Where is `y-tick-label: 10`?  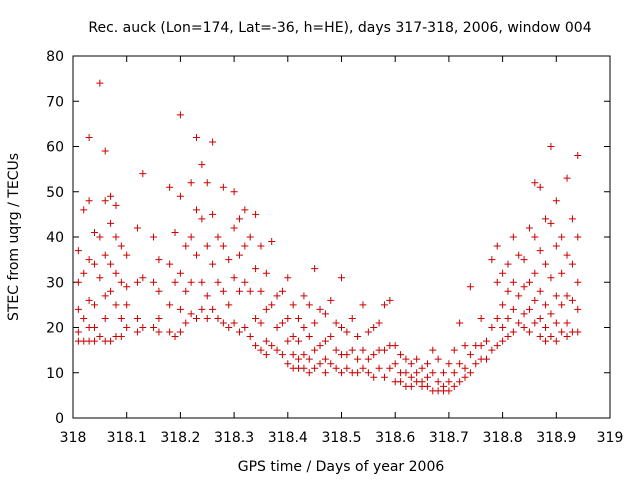 y-tick-label: 10 is located at coordinates (55, 374).